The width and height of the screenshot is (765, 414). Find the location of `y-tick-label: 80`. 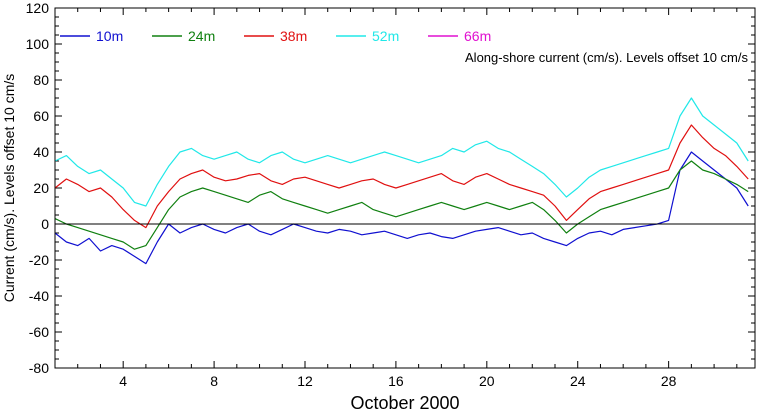

y-tick-label: 80 is located at coordinates (41, 80).